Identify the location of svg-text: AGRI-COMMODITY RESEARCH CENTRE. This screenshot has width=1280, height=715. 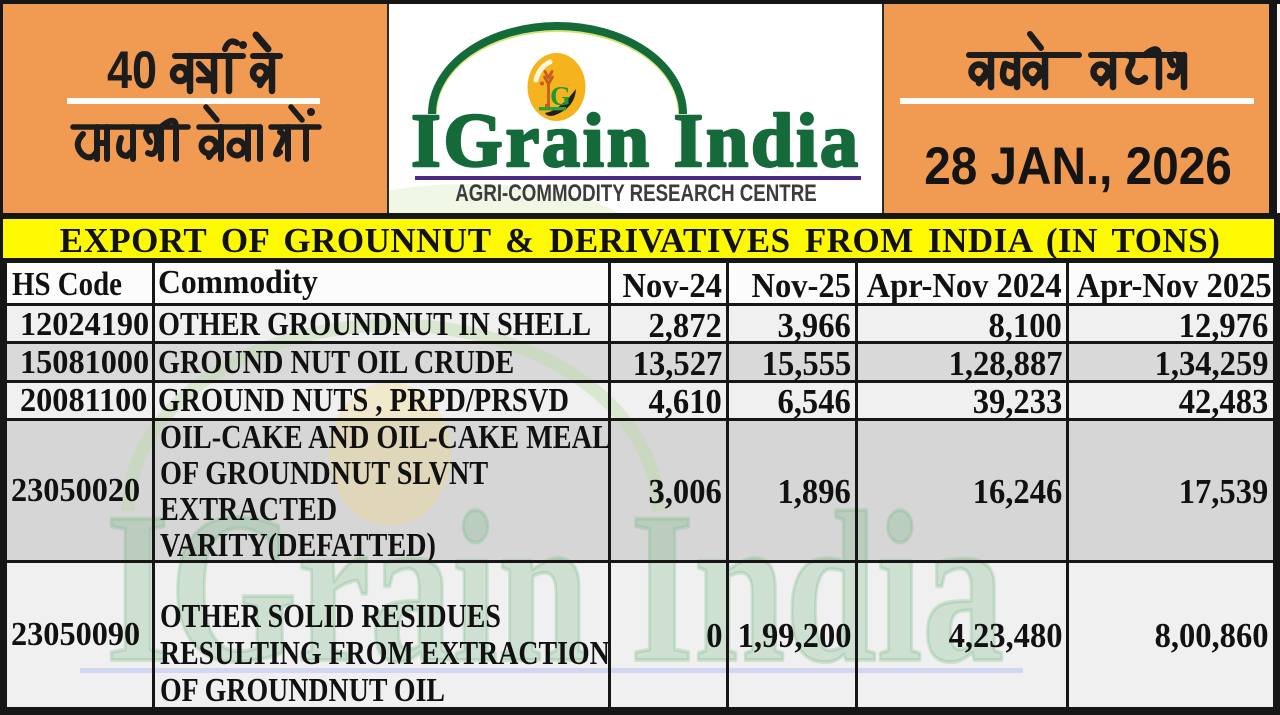
(635, 193).